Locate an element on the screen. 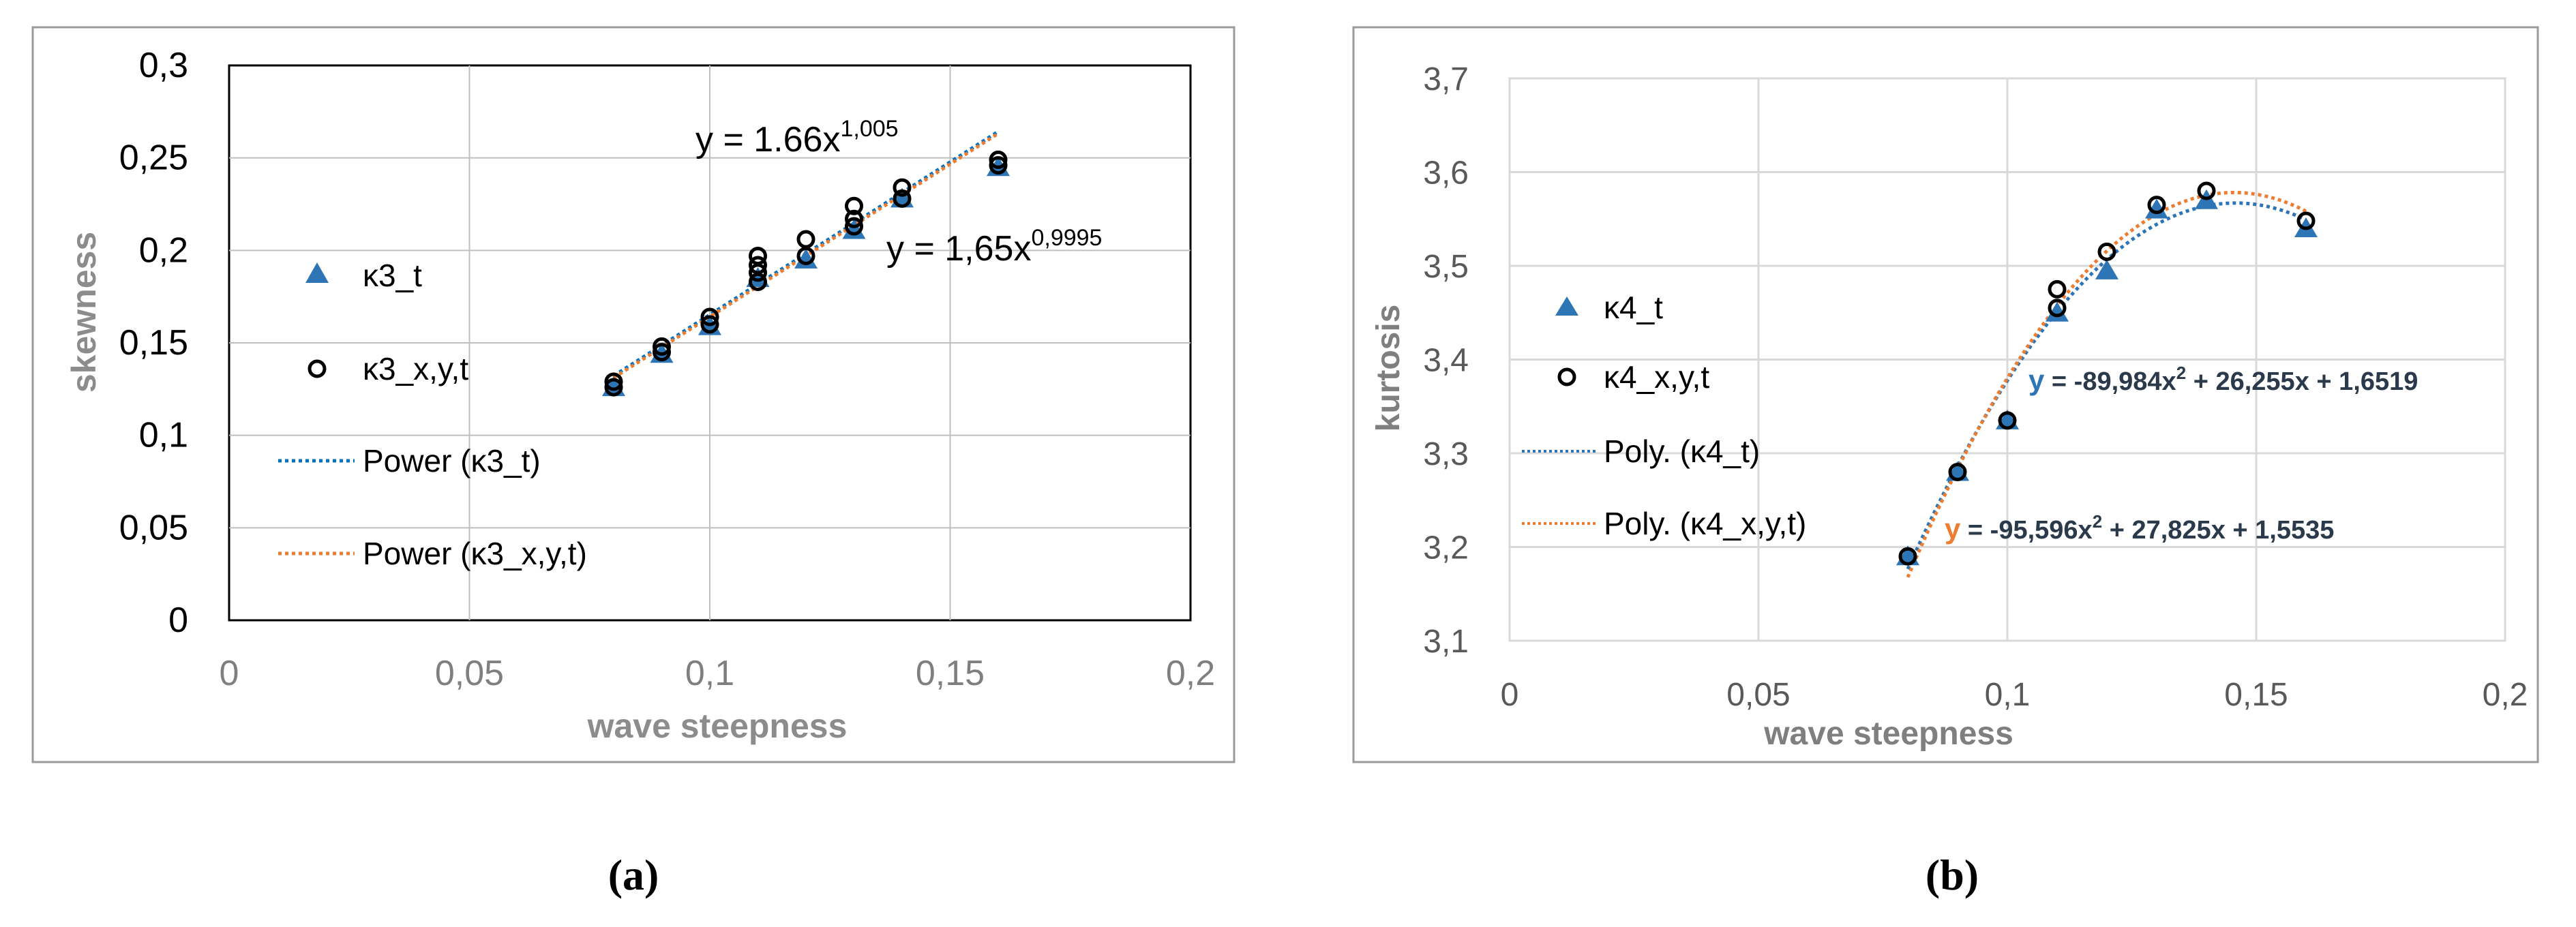 This screenshot has height=927, width=2576. legend-label-k3-t: κ3_t is located at coordinates (392, 275).